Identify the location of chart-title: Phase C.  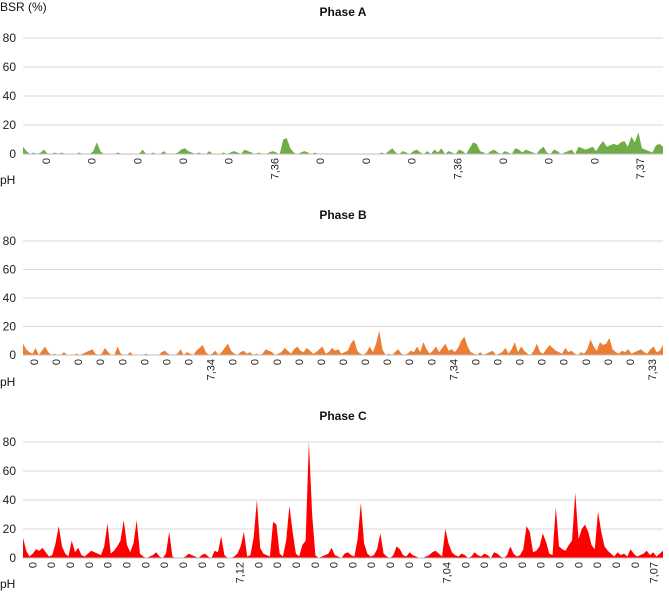
(343, 416).